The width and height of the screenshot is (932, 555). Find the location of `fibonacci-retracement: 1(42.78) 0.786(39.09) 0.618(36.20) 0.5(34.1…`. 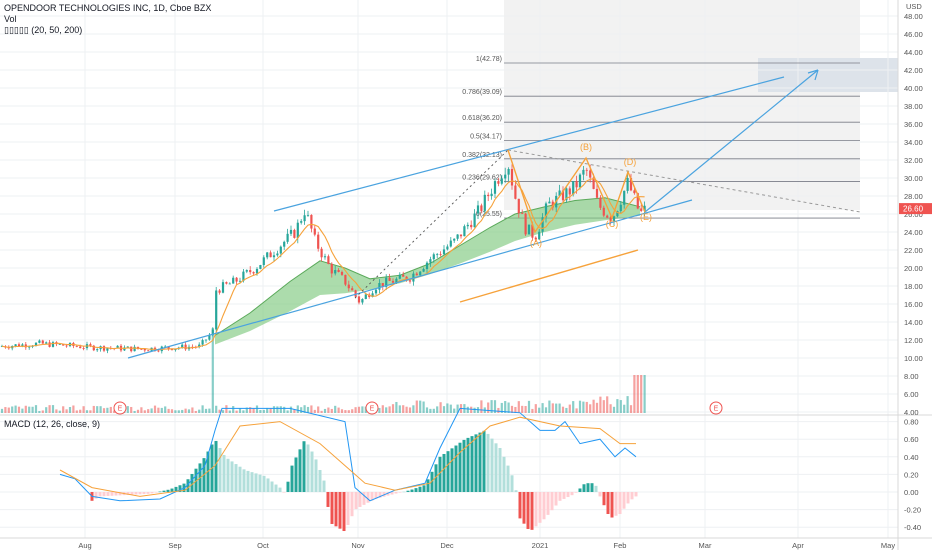

fibonacci-retracement: 1(42.78) 0.786(39.09) 0.618(36.20) 0.5(34.1… is located at coordinates (661, 137).